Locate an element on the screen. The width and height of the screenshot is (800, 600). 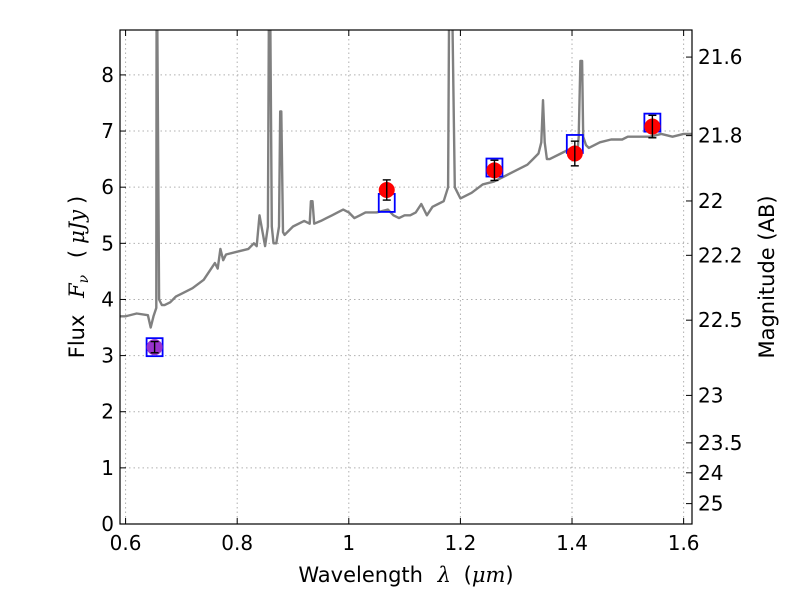
y-axis-title: Flux Fν (μJy) is located at coordinates (79, 277).